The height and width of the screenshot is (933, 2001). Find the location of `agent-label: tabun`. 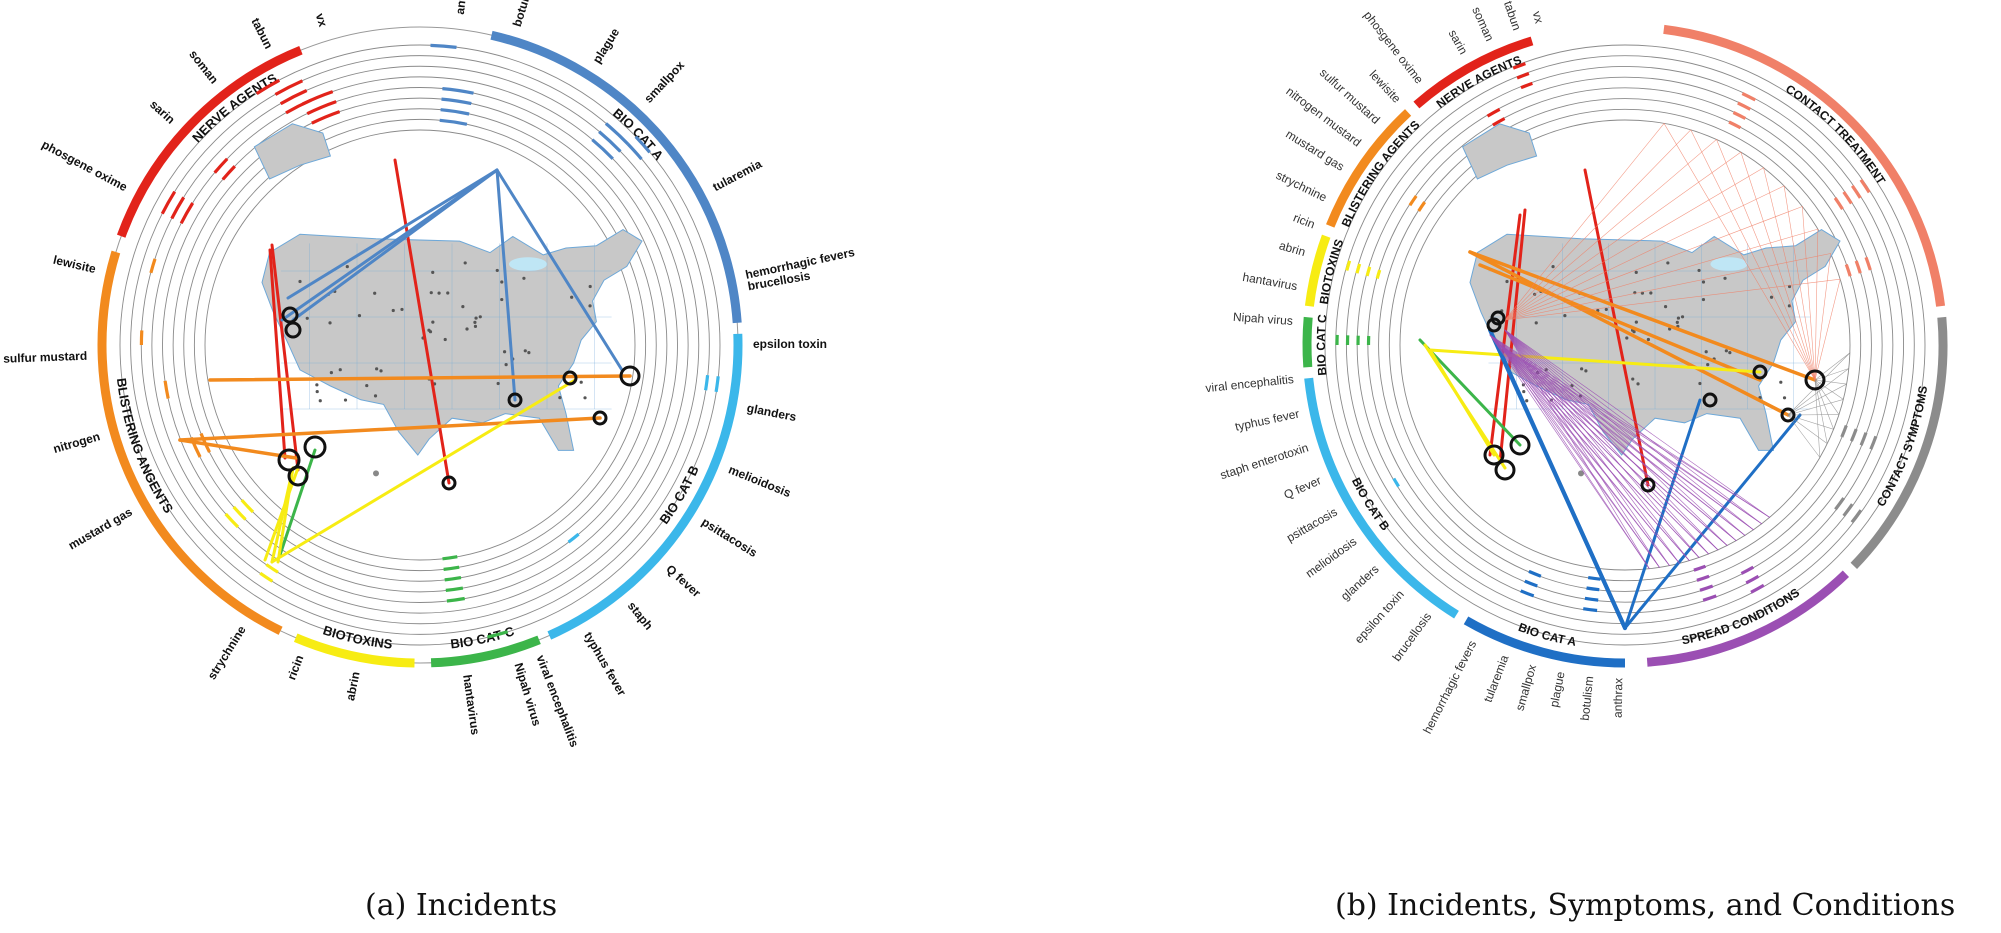

agent-label: tabun is located at coordinates (261, 33).